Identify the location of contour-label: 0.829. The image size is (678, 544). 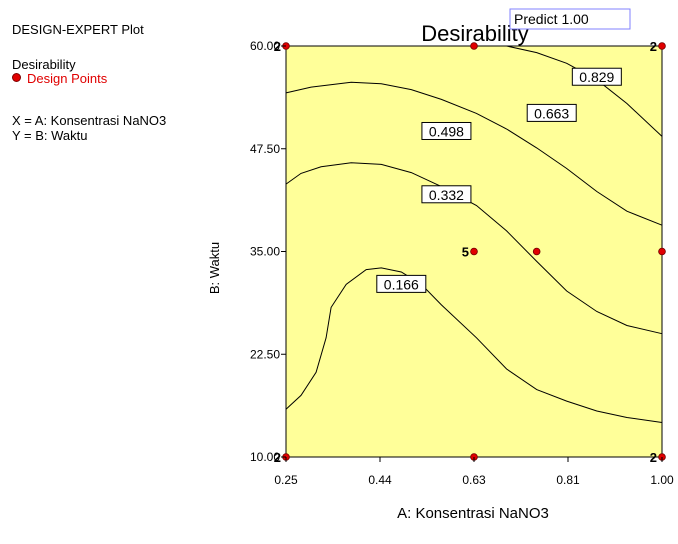
(596, 77).